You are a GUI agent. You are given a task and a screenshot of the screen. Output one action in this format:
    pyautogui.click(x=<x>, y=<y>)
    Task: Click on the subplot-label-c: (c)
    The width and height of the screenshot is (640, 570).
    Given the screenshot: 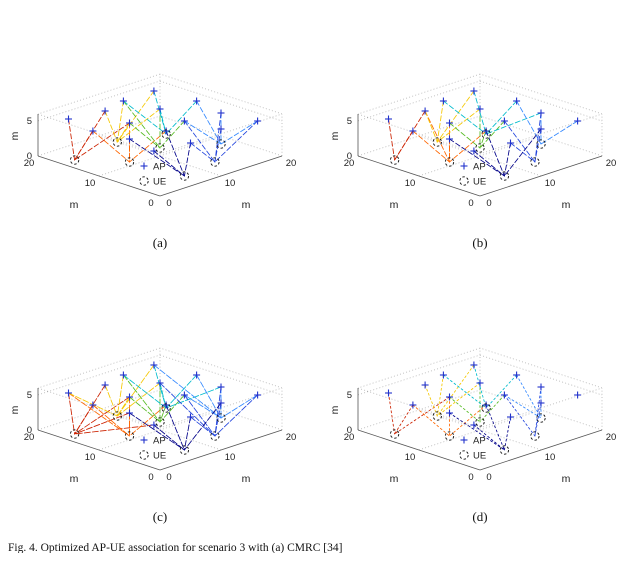 What is the action you would take?
    pyautogui.click(x=160, y=516)
    